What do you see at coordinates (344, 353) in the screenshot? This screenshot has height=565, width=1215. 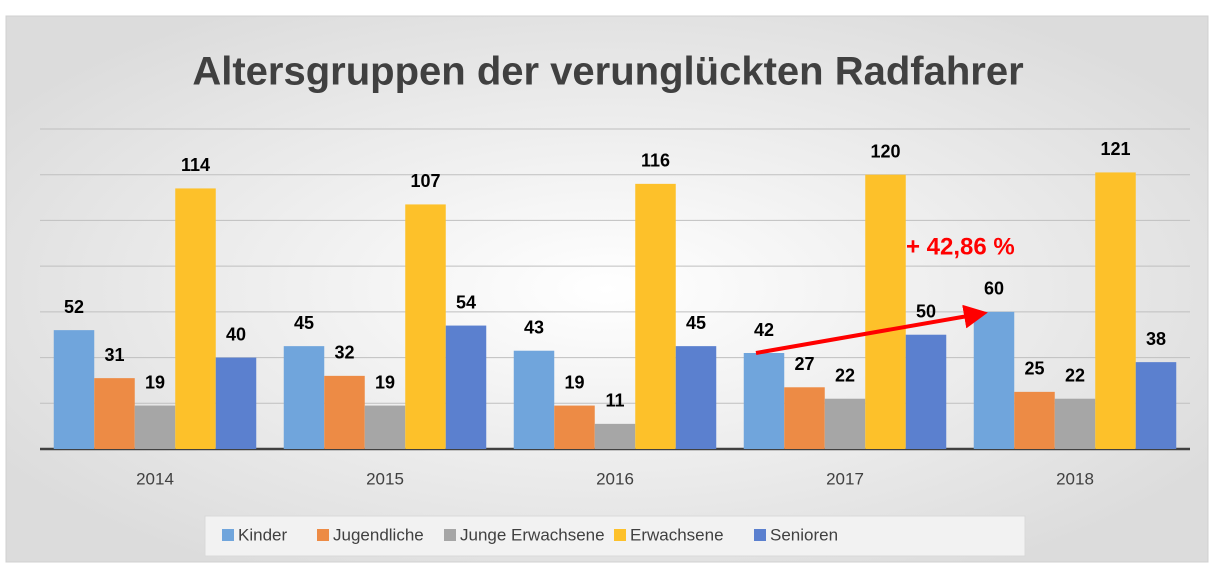 I see `data-label: 32` at bounding box center [344, 353].